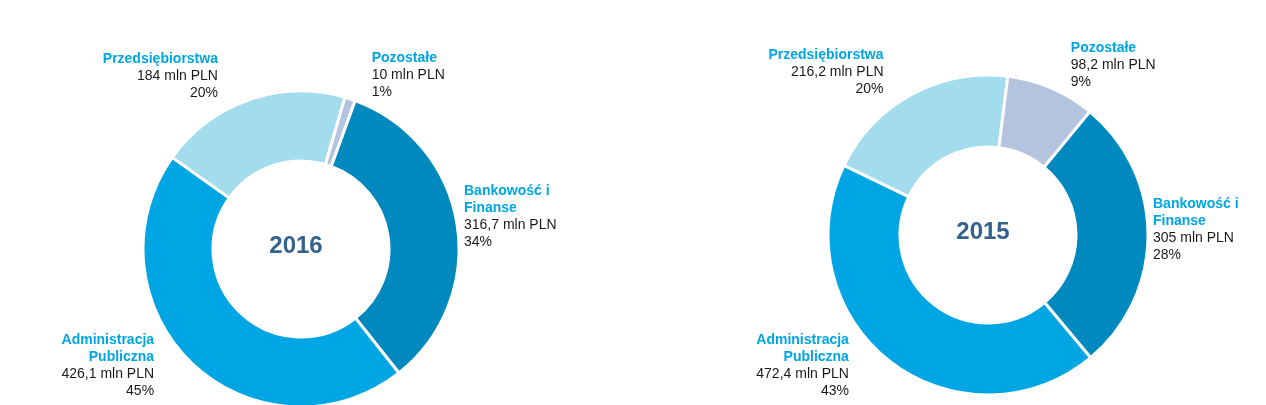  What do you see at coordinates (802, 381) in the screenshot?
I see `data-label: 472,4 mln PLN 43%` at bounding box center [802, 381].